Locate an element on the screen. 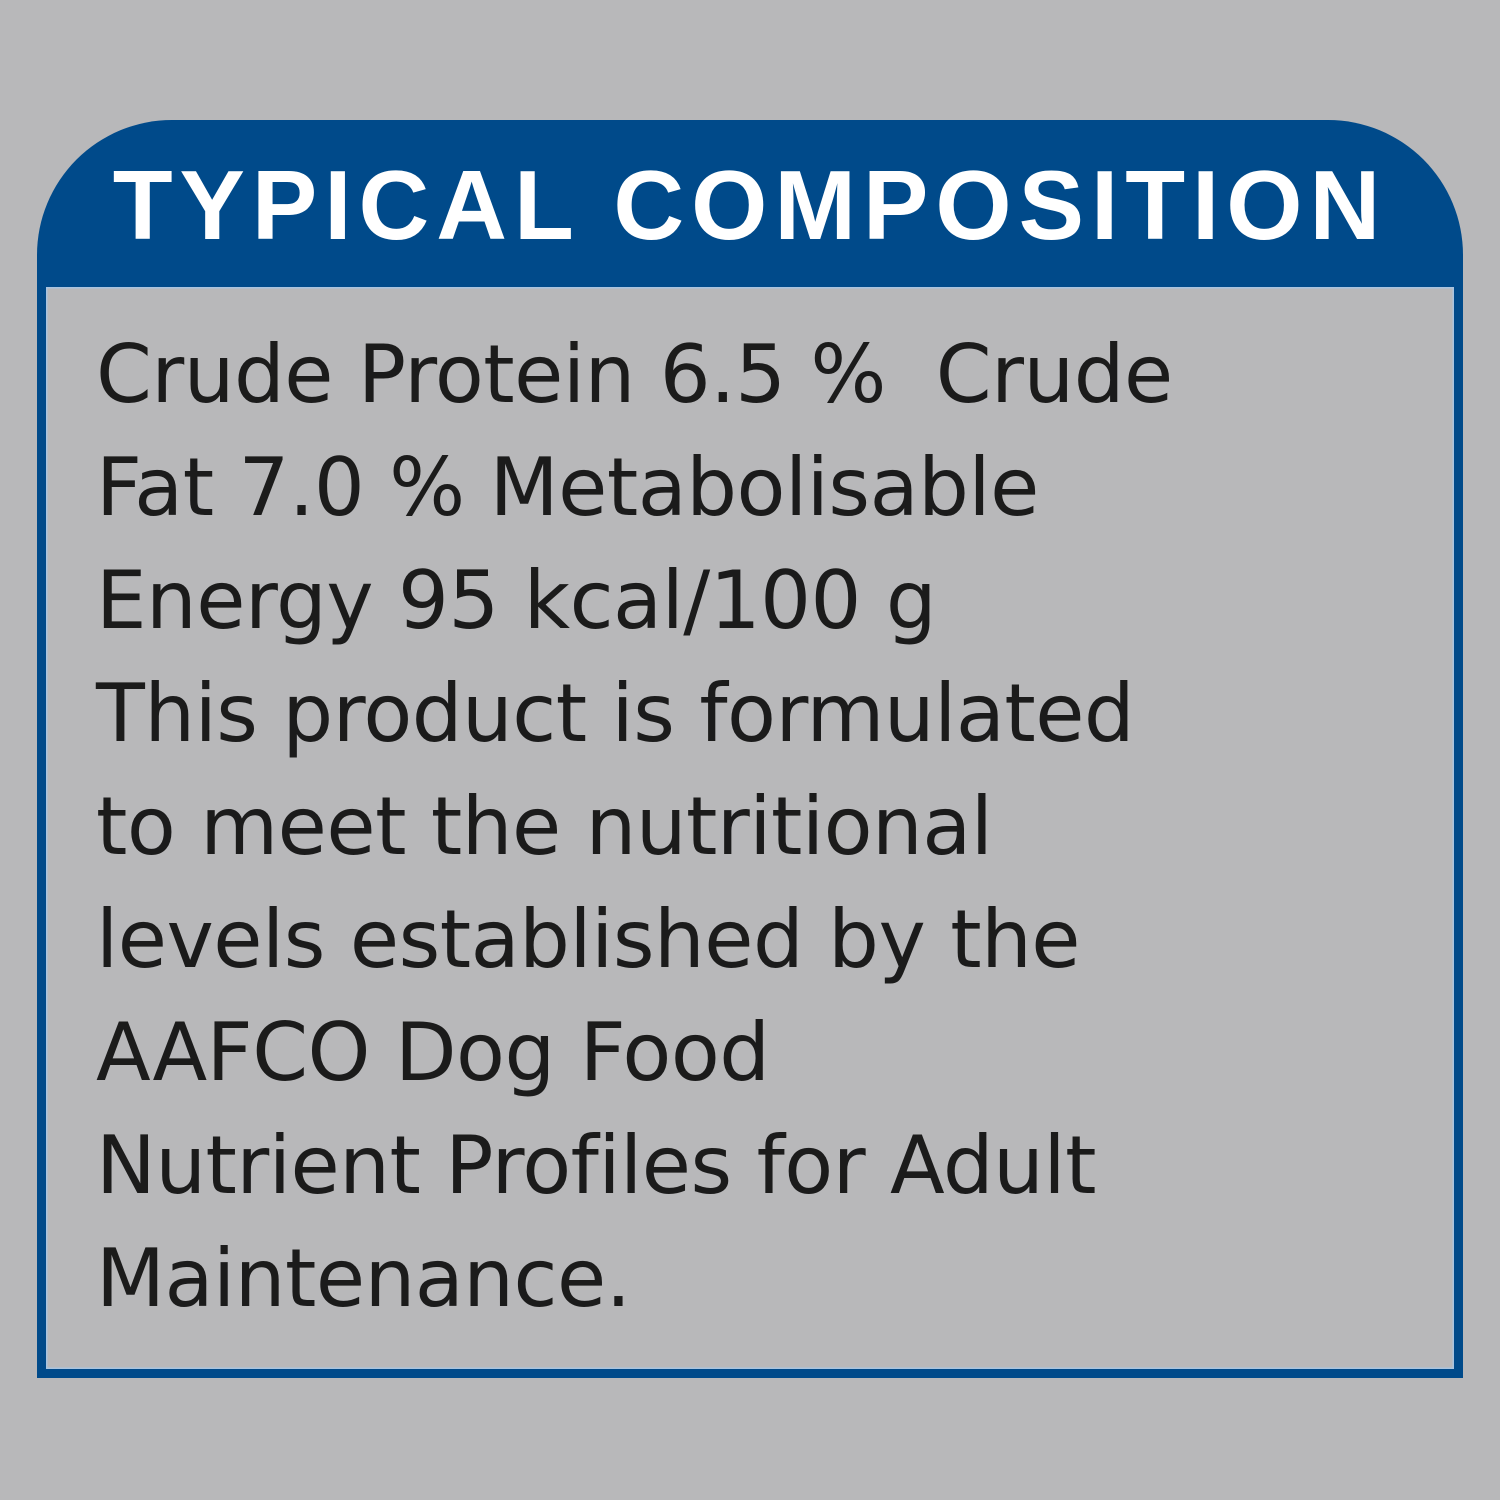 The width and height of the screenshot is (1500, 1500). composition-line: This product is formulated is located at coordinates (615, 713).